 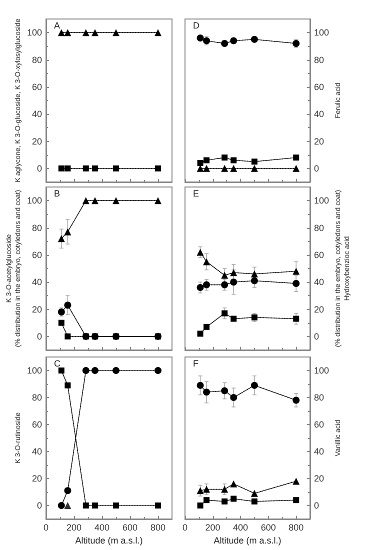 I want to click on annotation: F, so click(x=196, y=363).